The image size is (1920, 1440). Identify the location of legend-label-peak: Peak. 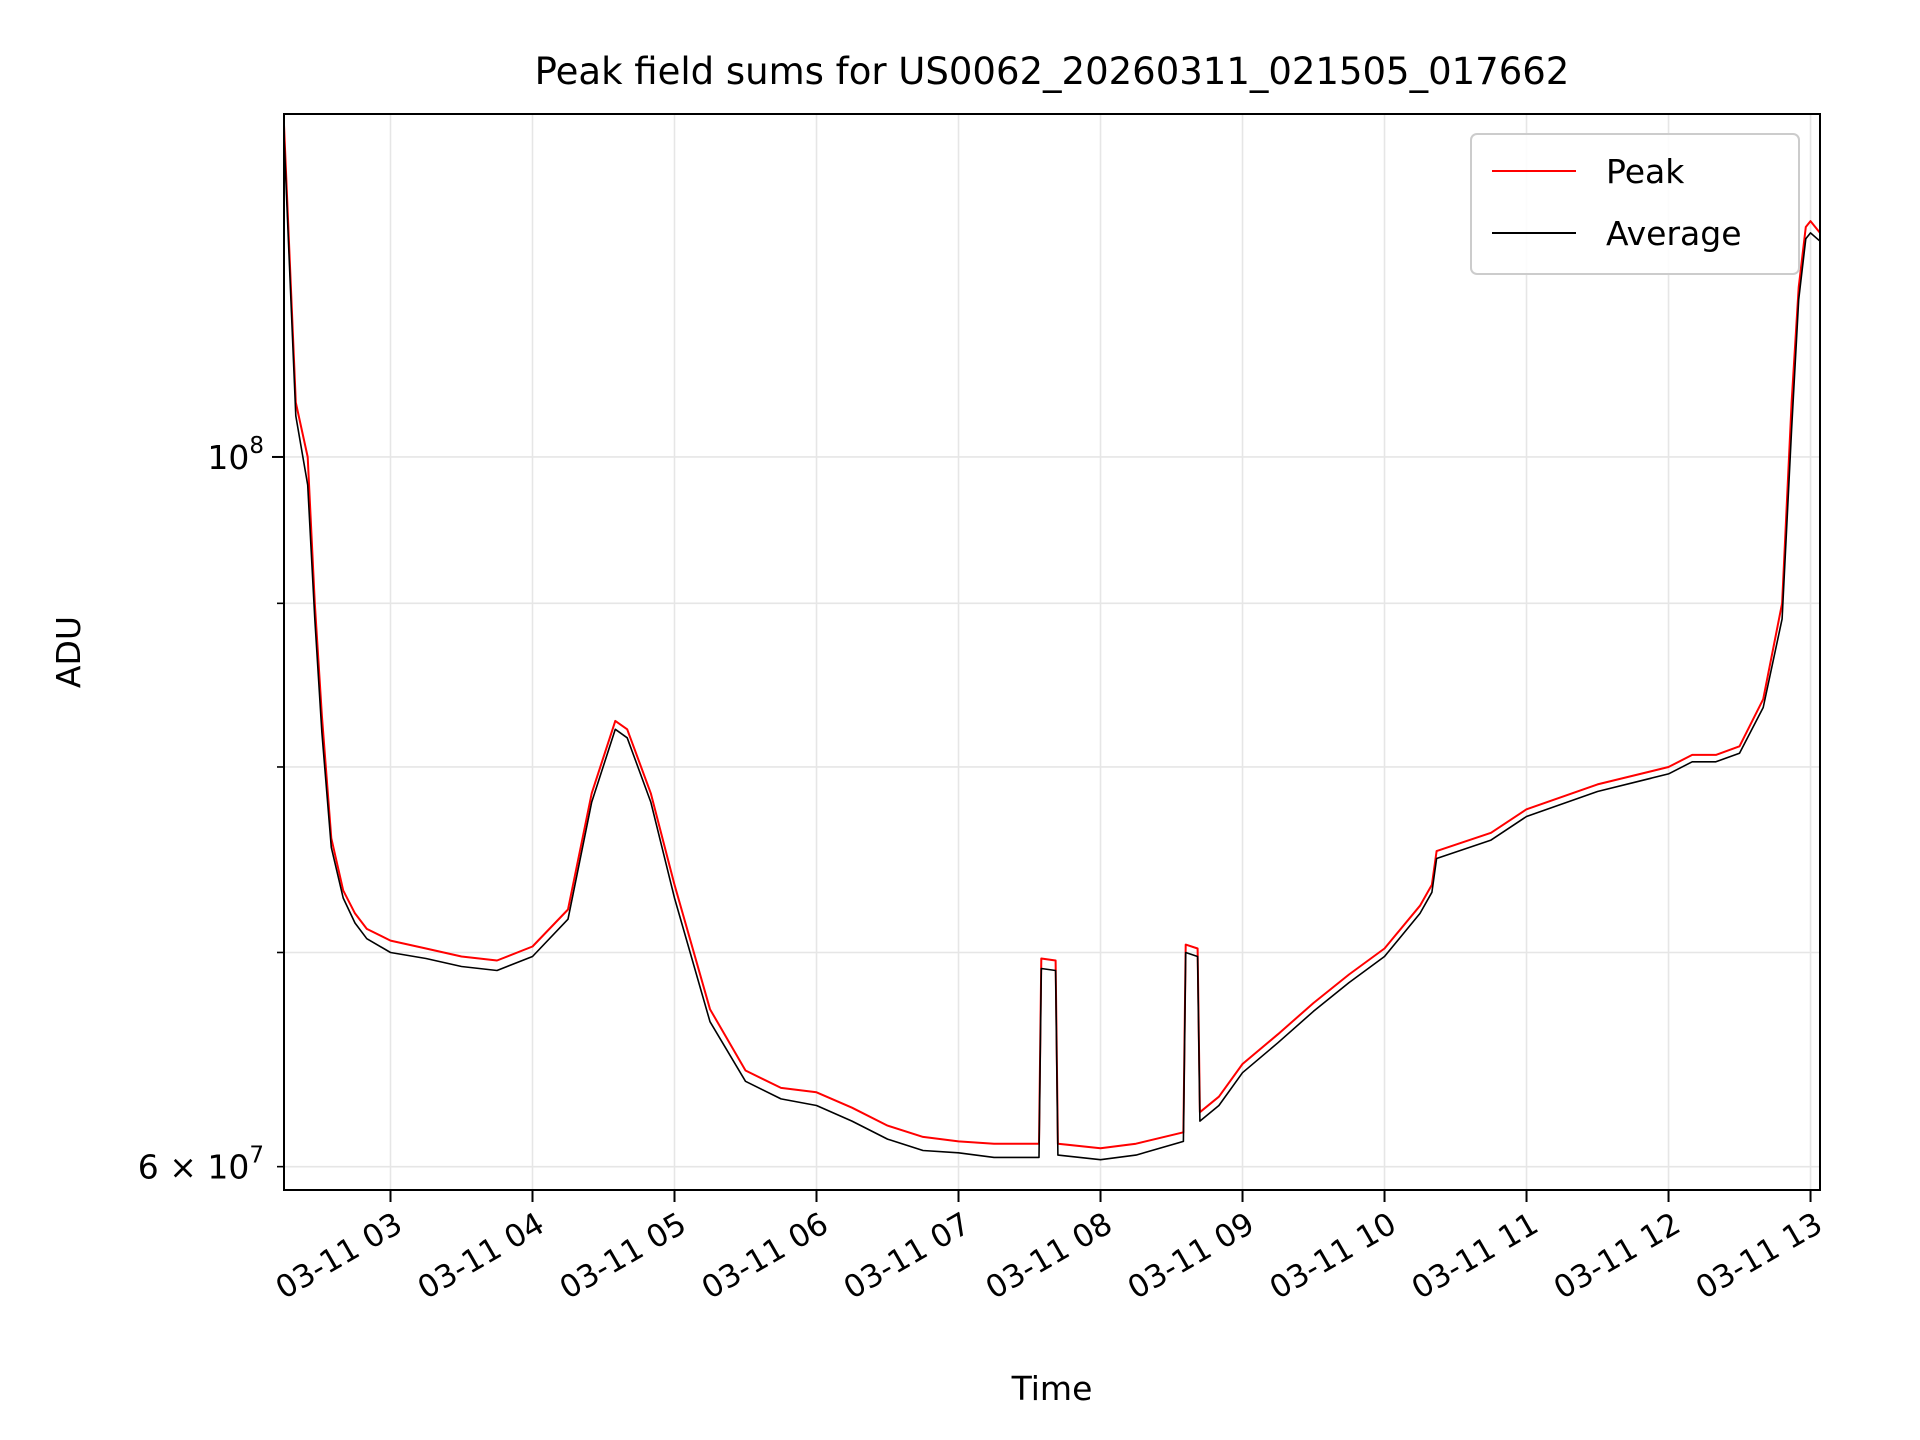
(1645, 171).